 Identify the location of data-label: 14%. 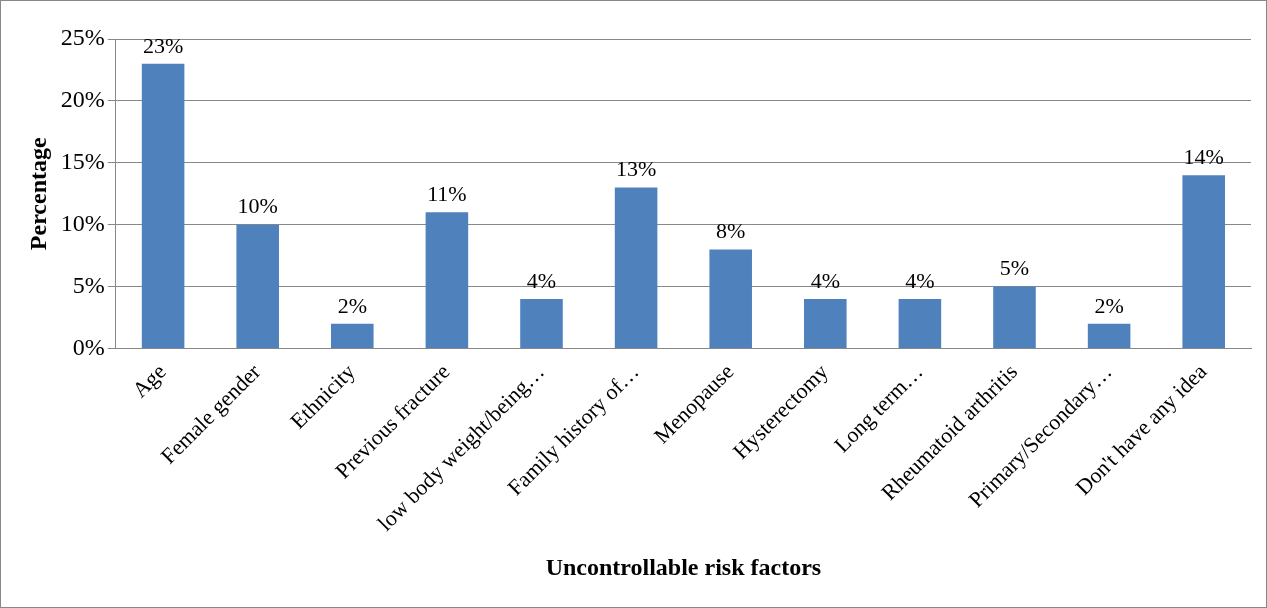
(1203, 156).